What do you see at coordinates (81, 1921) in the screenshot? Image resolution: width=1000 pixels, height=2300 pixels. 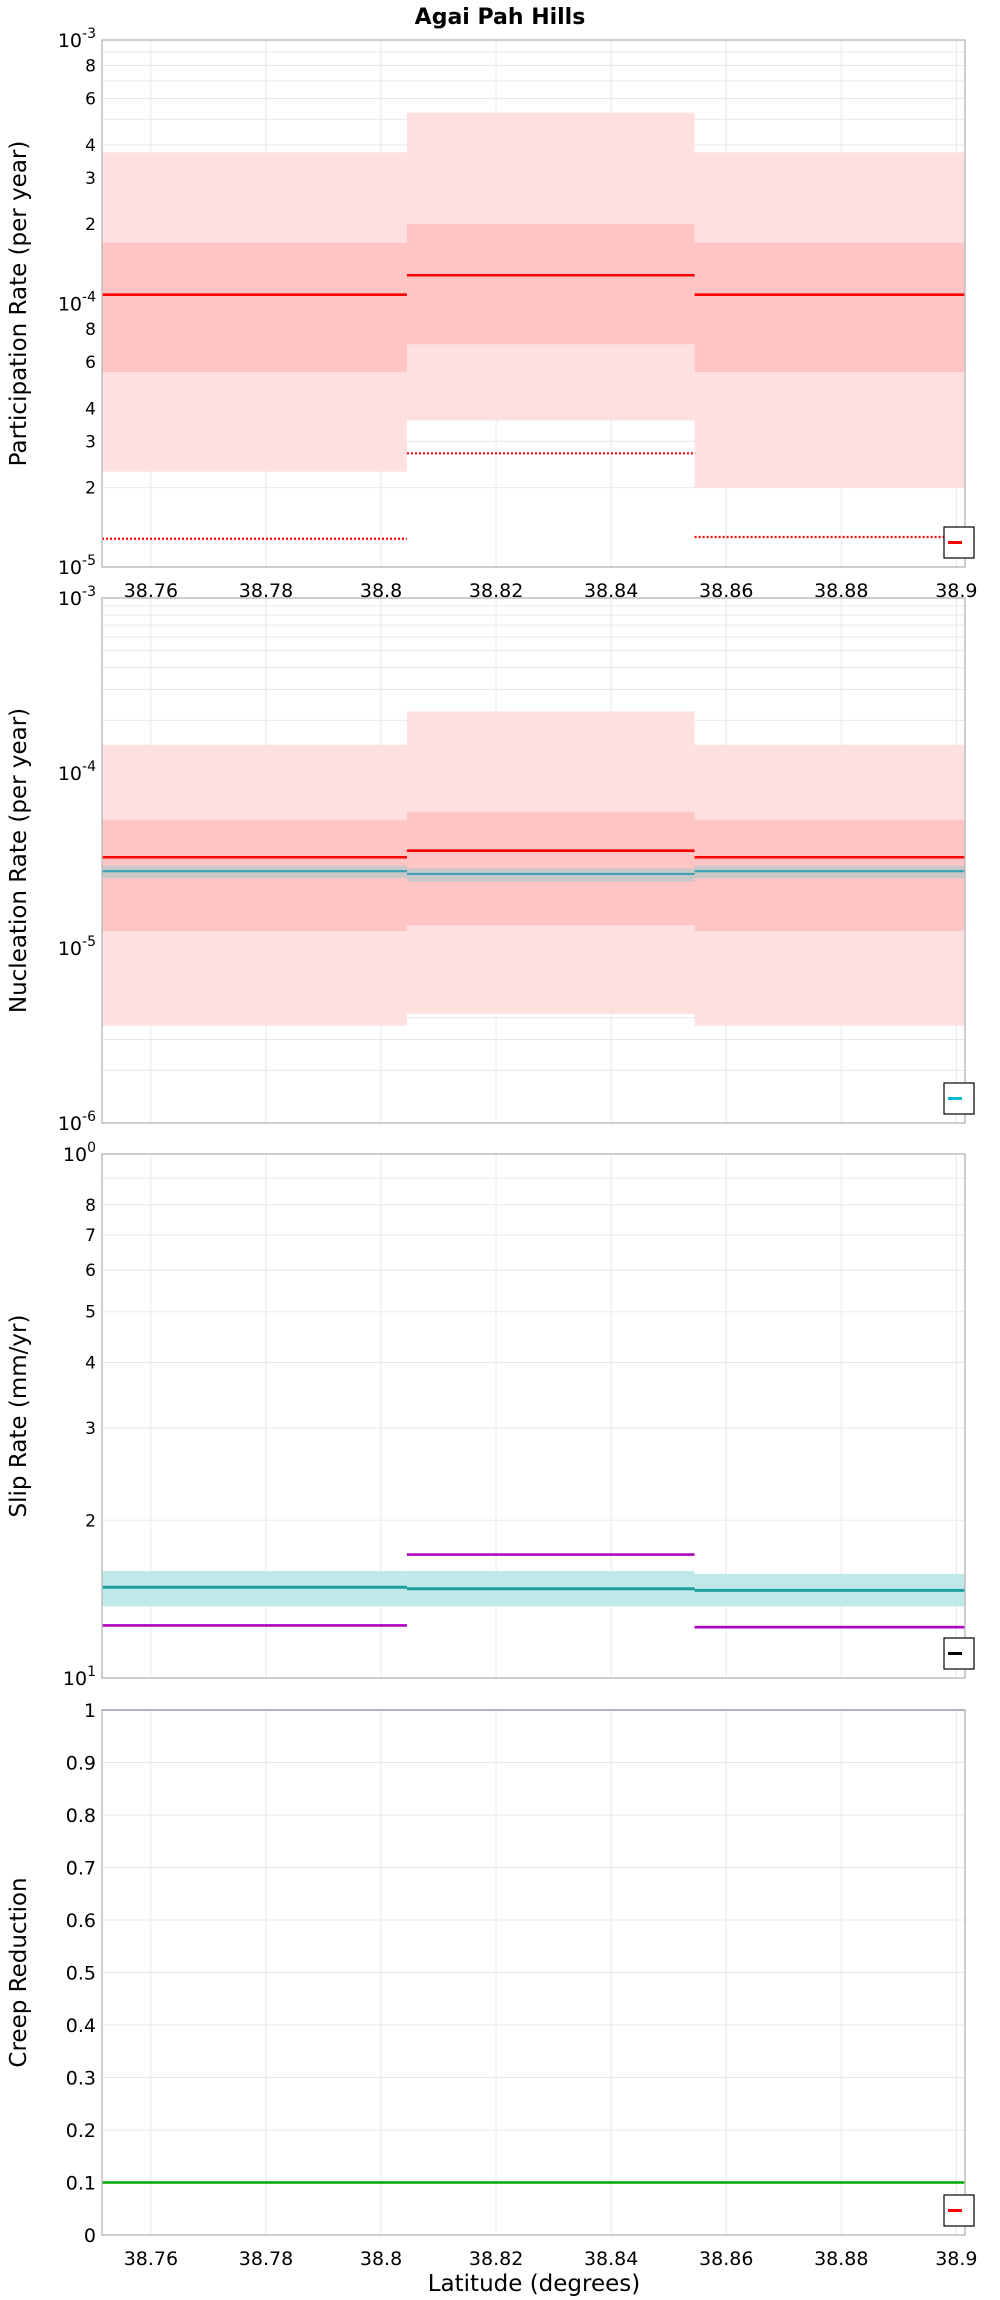 I see `y-tick-label: 0.6` at bounding box center [81, 1921].